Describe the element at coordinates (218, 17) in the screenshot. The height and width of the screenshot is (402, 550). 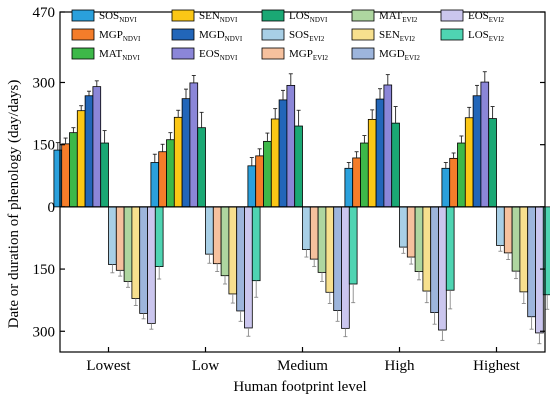
I see `legend-label: SENNDVI` at that location.